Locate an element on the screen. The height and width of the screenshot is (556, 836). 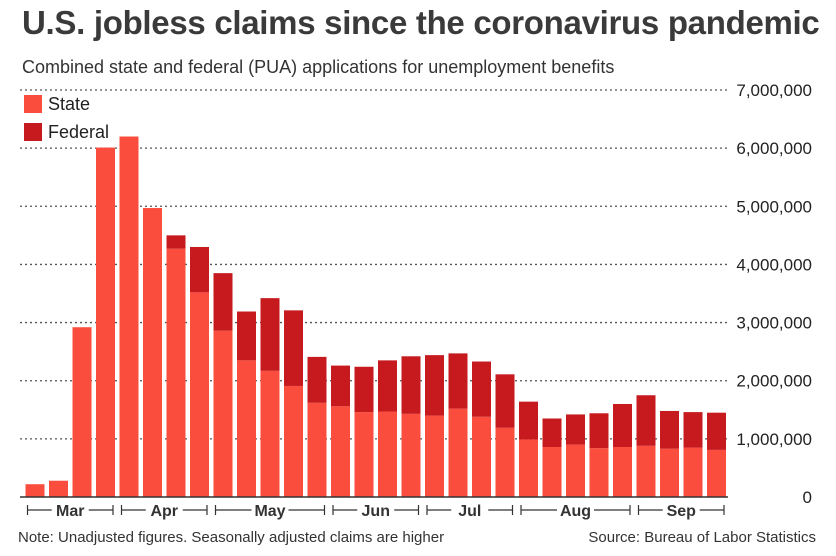
legend-item-state: State is located at coordinates (57, 104).